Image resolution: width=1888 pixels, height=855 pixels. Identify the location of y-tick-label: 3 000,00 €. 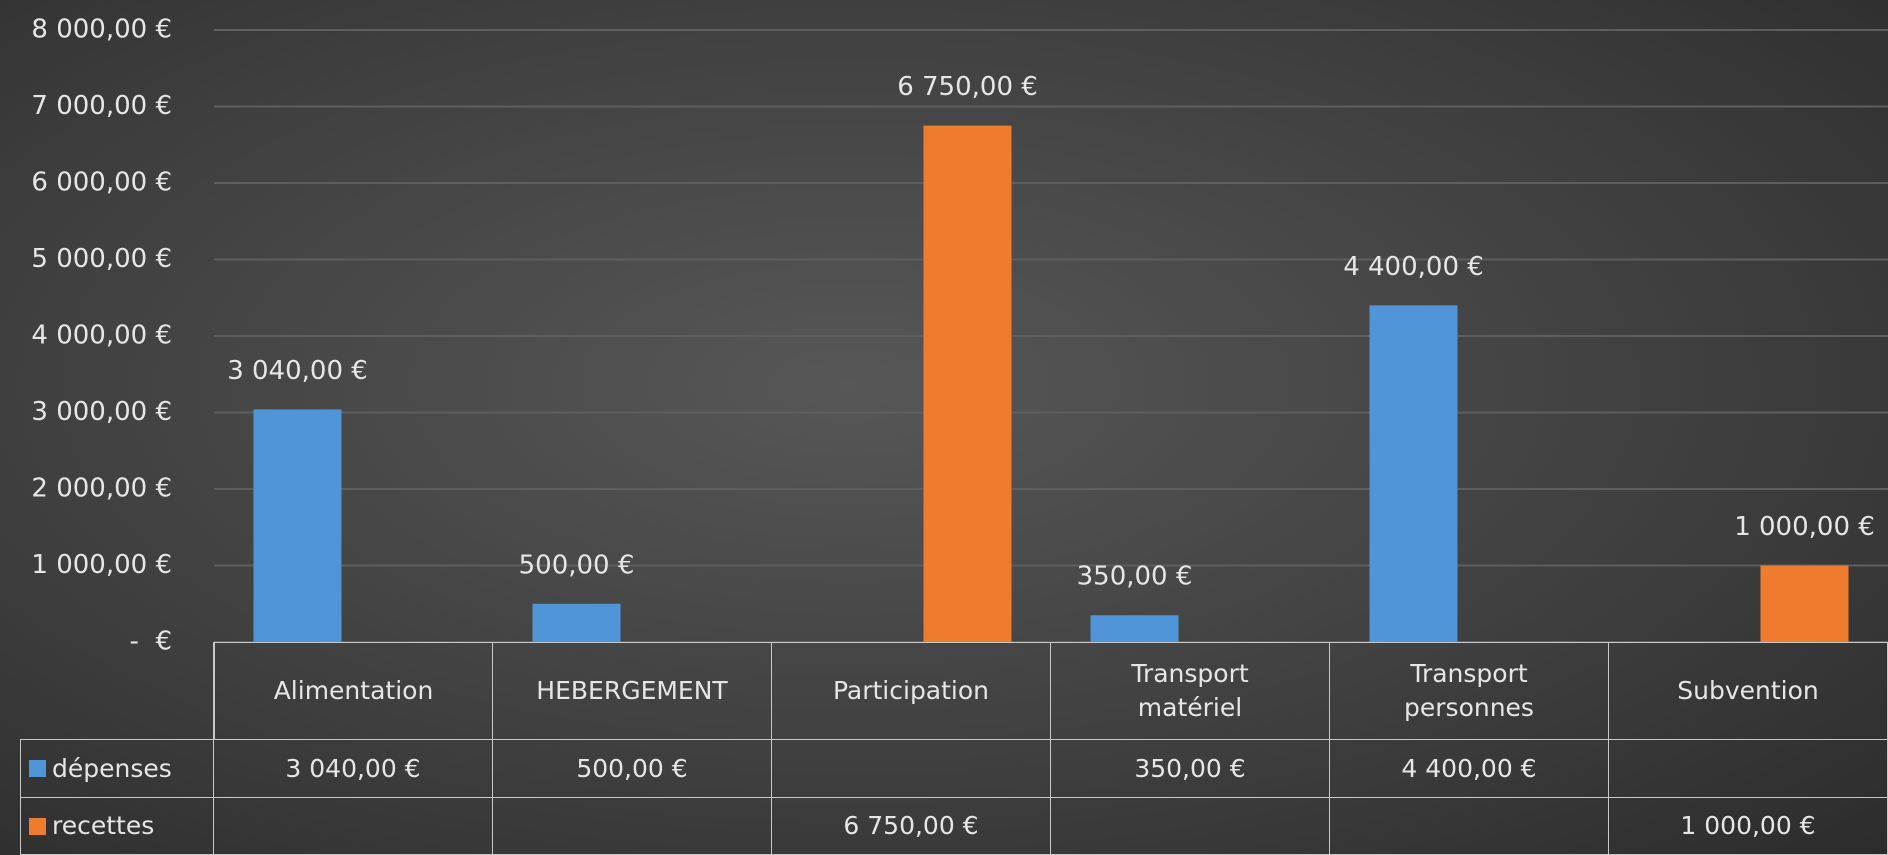
(101, 412).